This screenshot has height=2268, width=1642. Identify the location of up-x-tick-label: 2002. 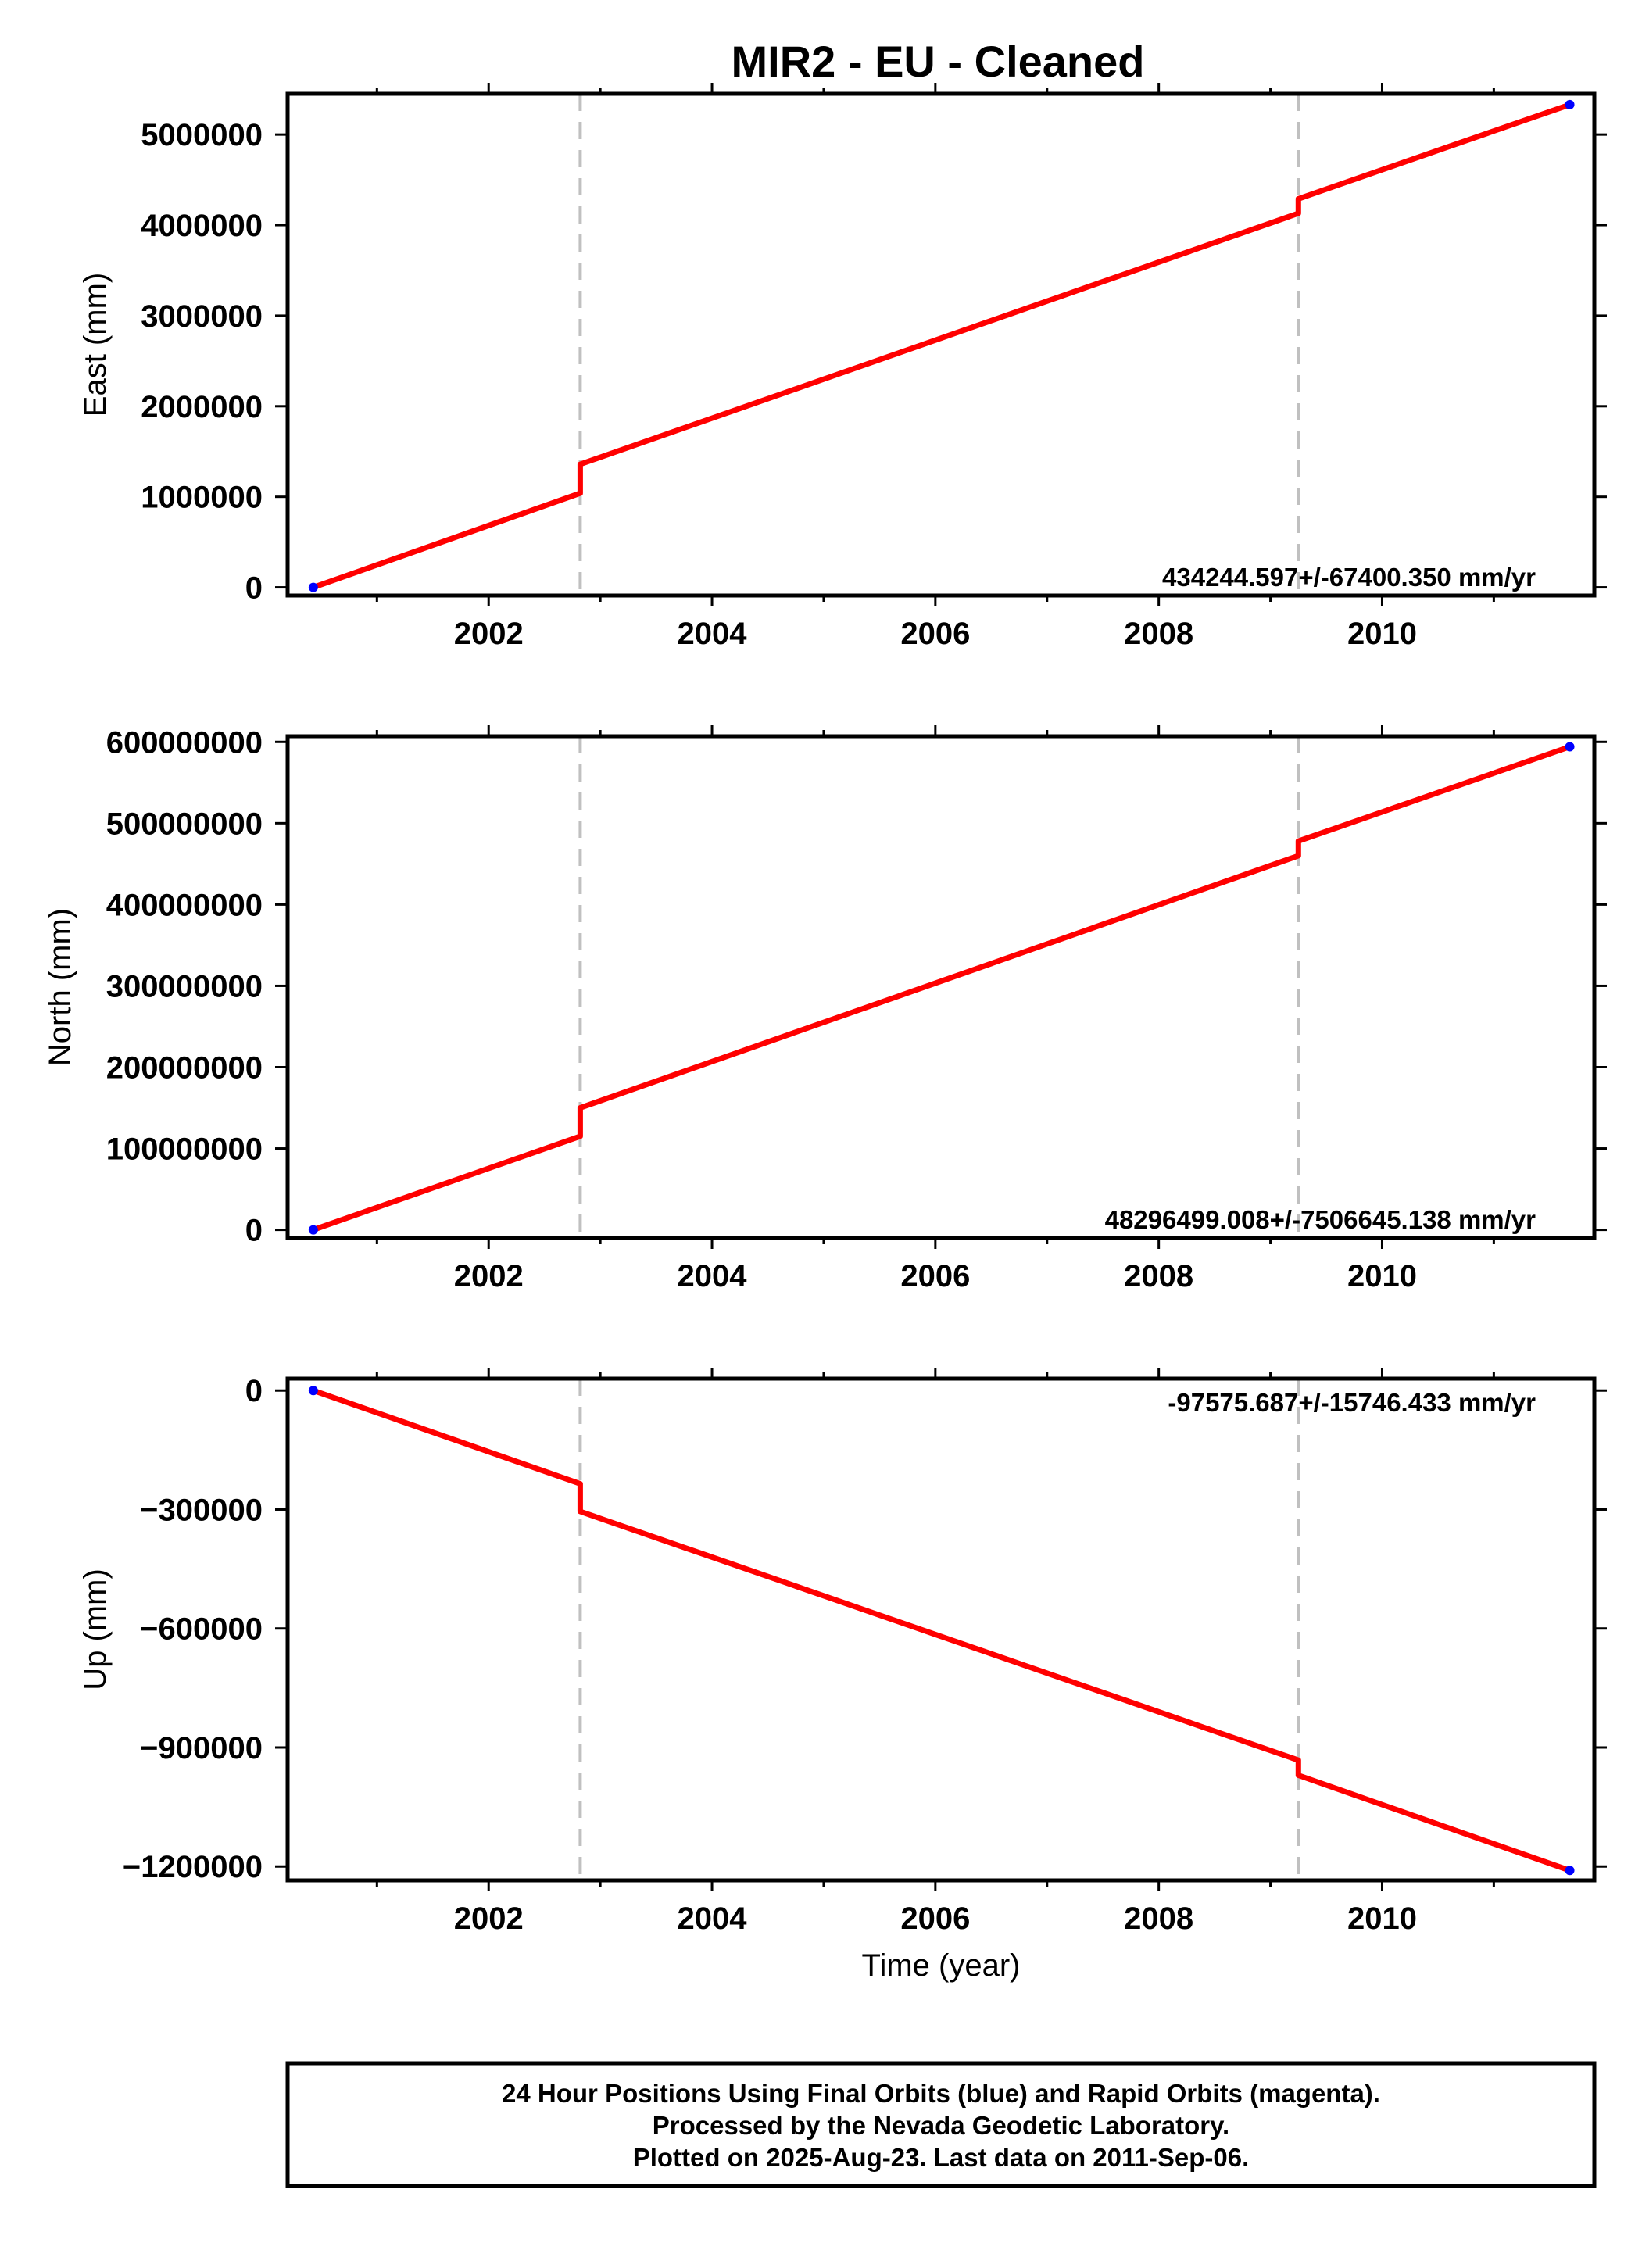
(489, 1919).